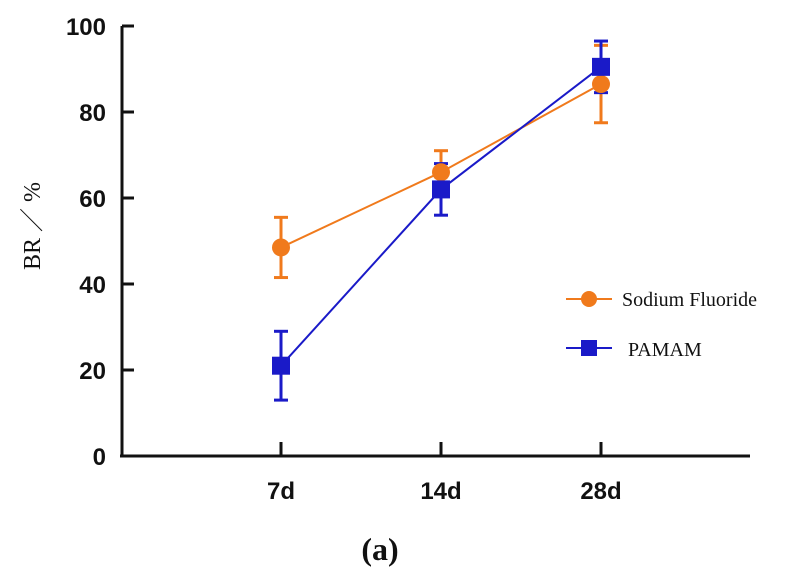  I want to click on legend-marker-sodium-fluoride, so click(589, 299).